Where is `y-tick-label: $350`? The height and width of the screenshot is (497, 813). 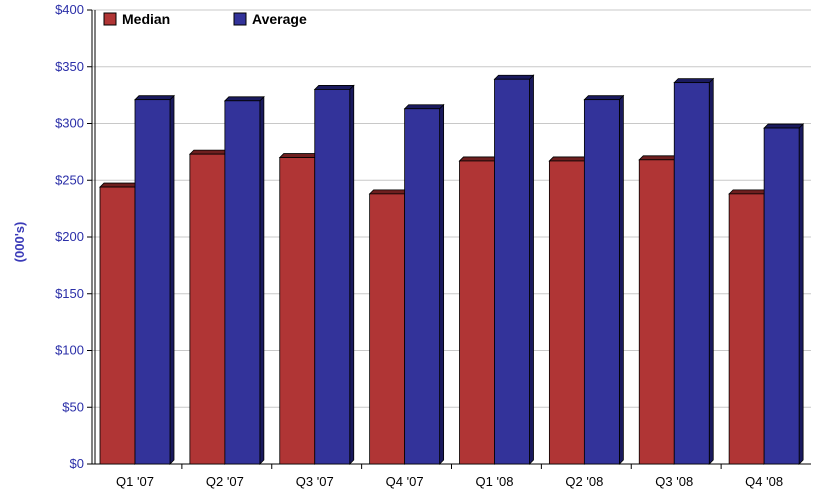
y-tick-label: $350 is located at coordinates (69, 66).